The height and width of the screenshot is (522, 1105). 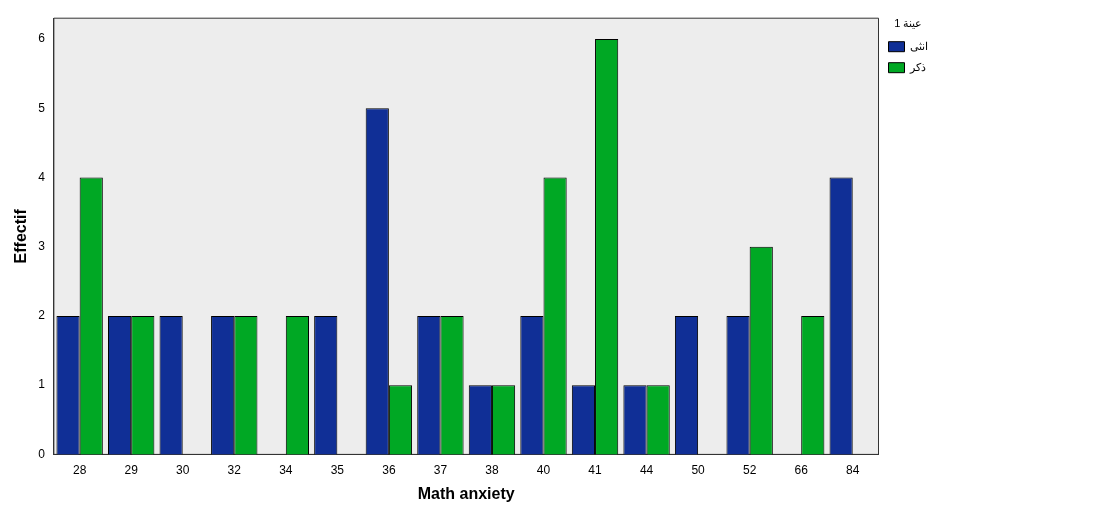 I want to click on y-tick-label: 4, so click(x=42, y=176).